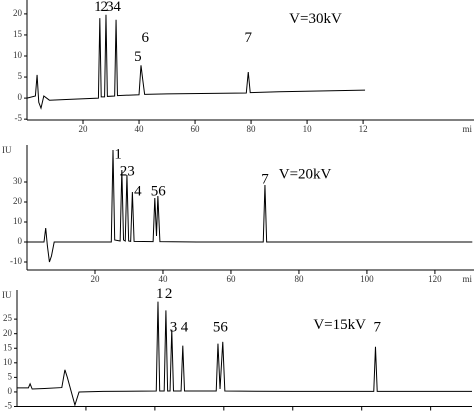 The width and height of the screenshot is (474, 419). I want to click on peak-label: 6, so click(145, 38).